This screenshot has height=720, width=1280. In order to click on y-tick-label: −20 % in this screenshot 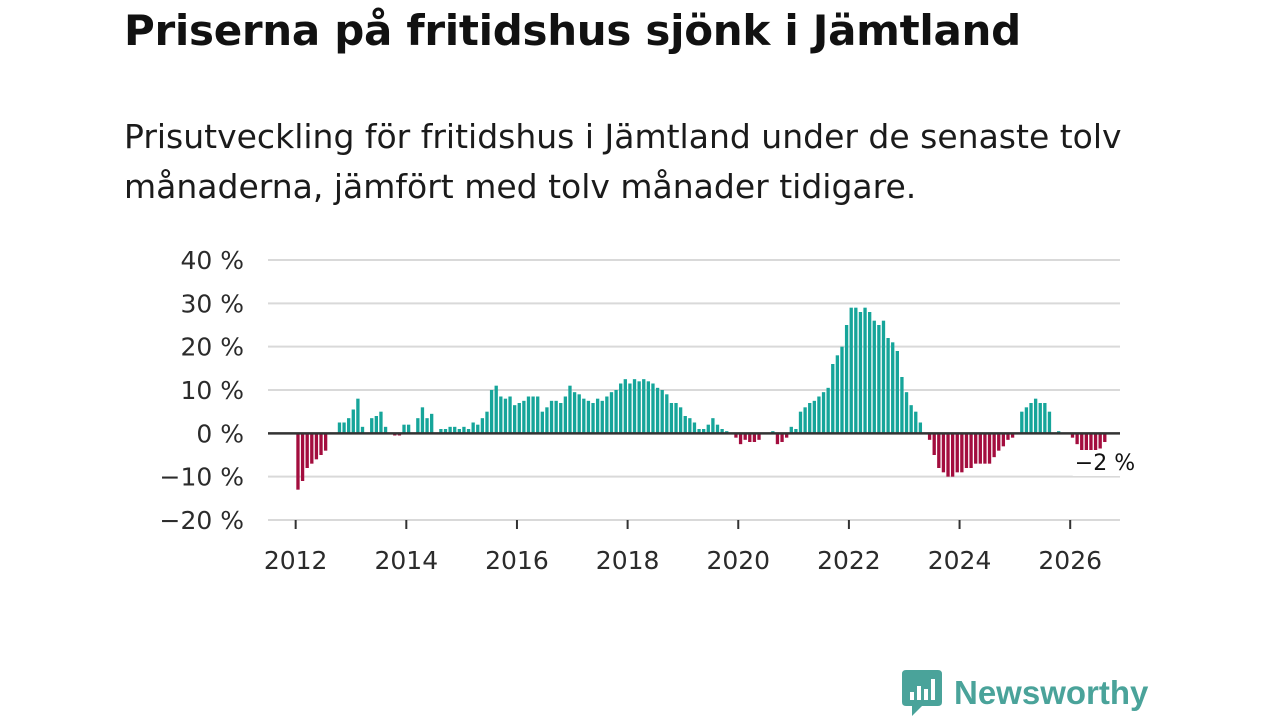, I will do `click(202, 520)`.